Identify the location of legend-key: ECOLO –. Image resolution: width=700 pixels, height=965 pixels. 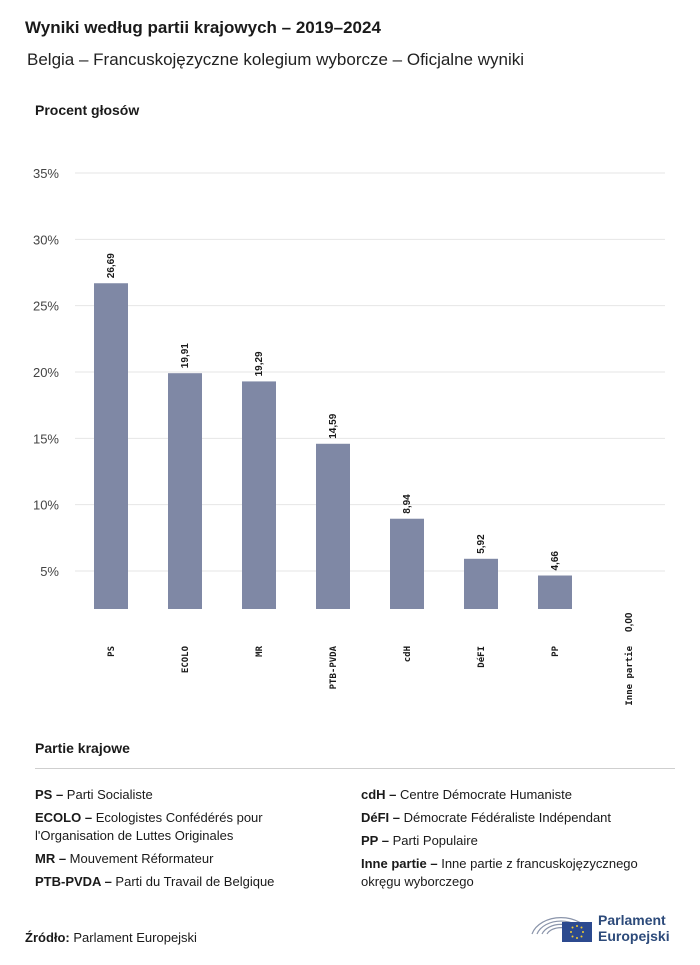
(65, 817).